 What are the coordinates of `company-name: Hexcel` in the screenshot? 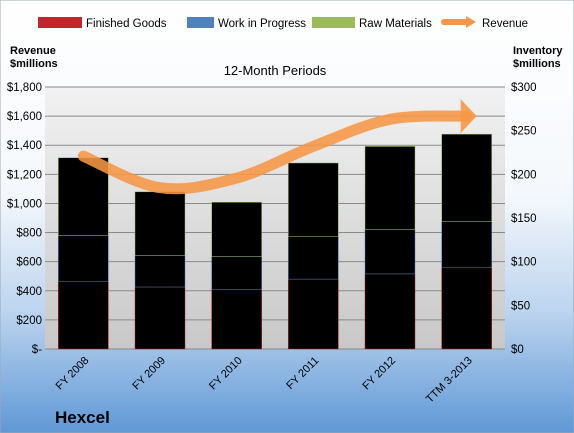 It's located at (82, 417).